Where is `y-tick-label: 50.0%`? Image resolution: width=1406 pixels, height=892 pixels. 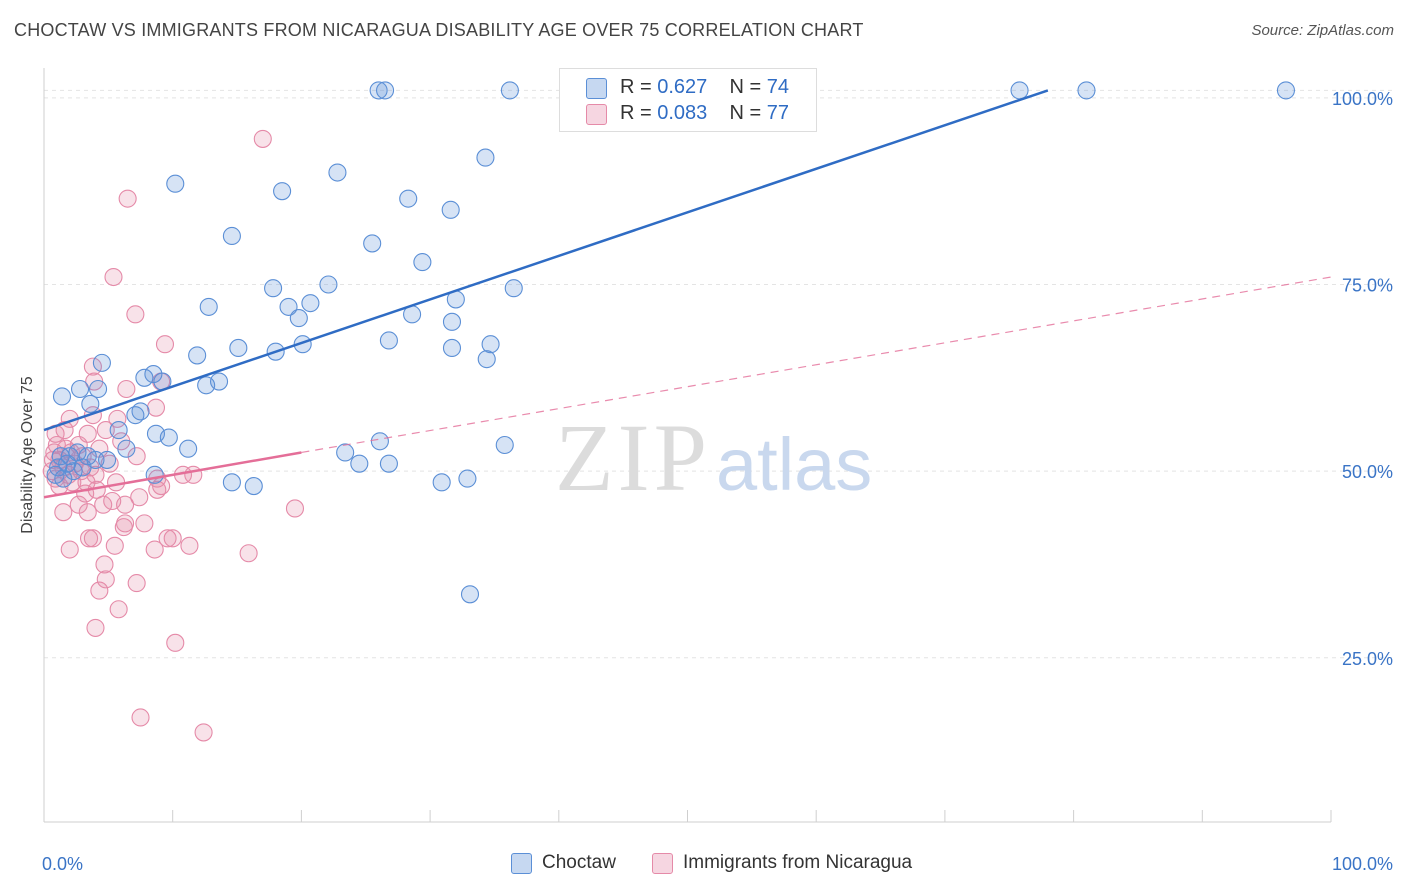 y-tick-label: 50.0% is located at coordinates (1367, 472).